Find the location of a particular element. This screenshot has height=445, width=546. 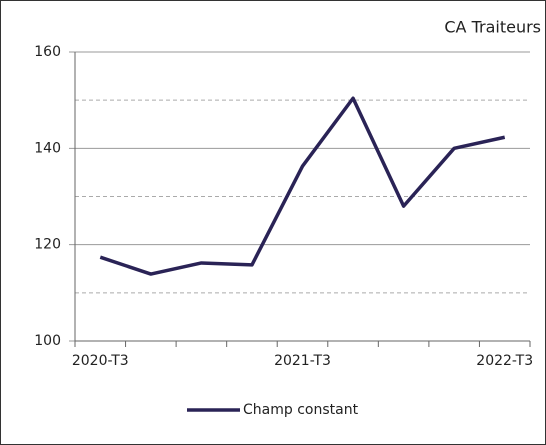

y-tick-label: 160 is located at coordinates (47, 52).